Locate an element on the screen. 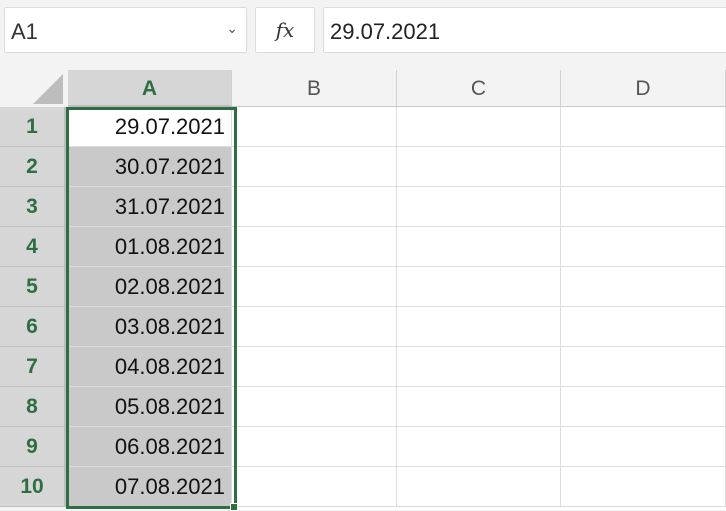 This screenshot has height=511, width=726. cell-c5 is located at coordinates (479, 287).